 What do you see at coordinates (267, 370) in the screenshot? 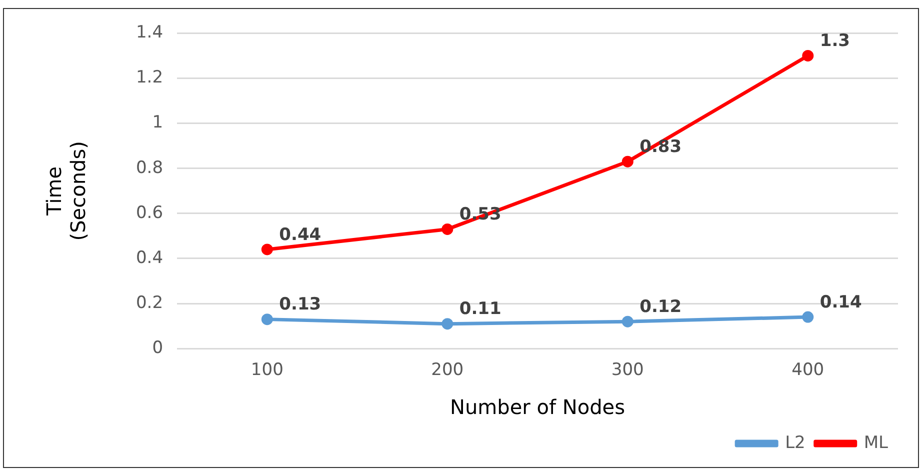
I see `x-tick-label: 100` at bounding box center [267, 370].